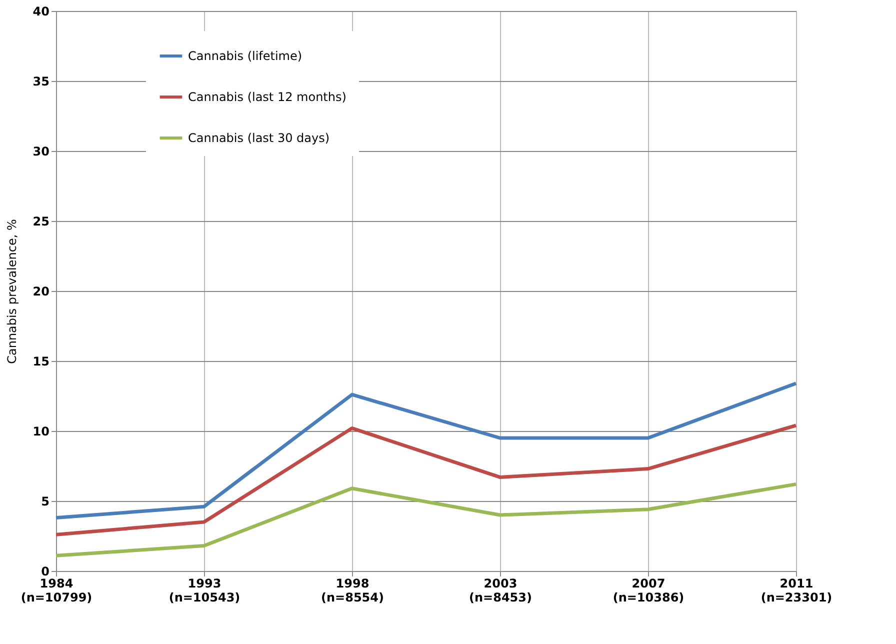 The image size is (896, 644). I want to click on y-tick-label: 15, so click(41, 361).